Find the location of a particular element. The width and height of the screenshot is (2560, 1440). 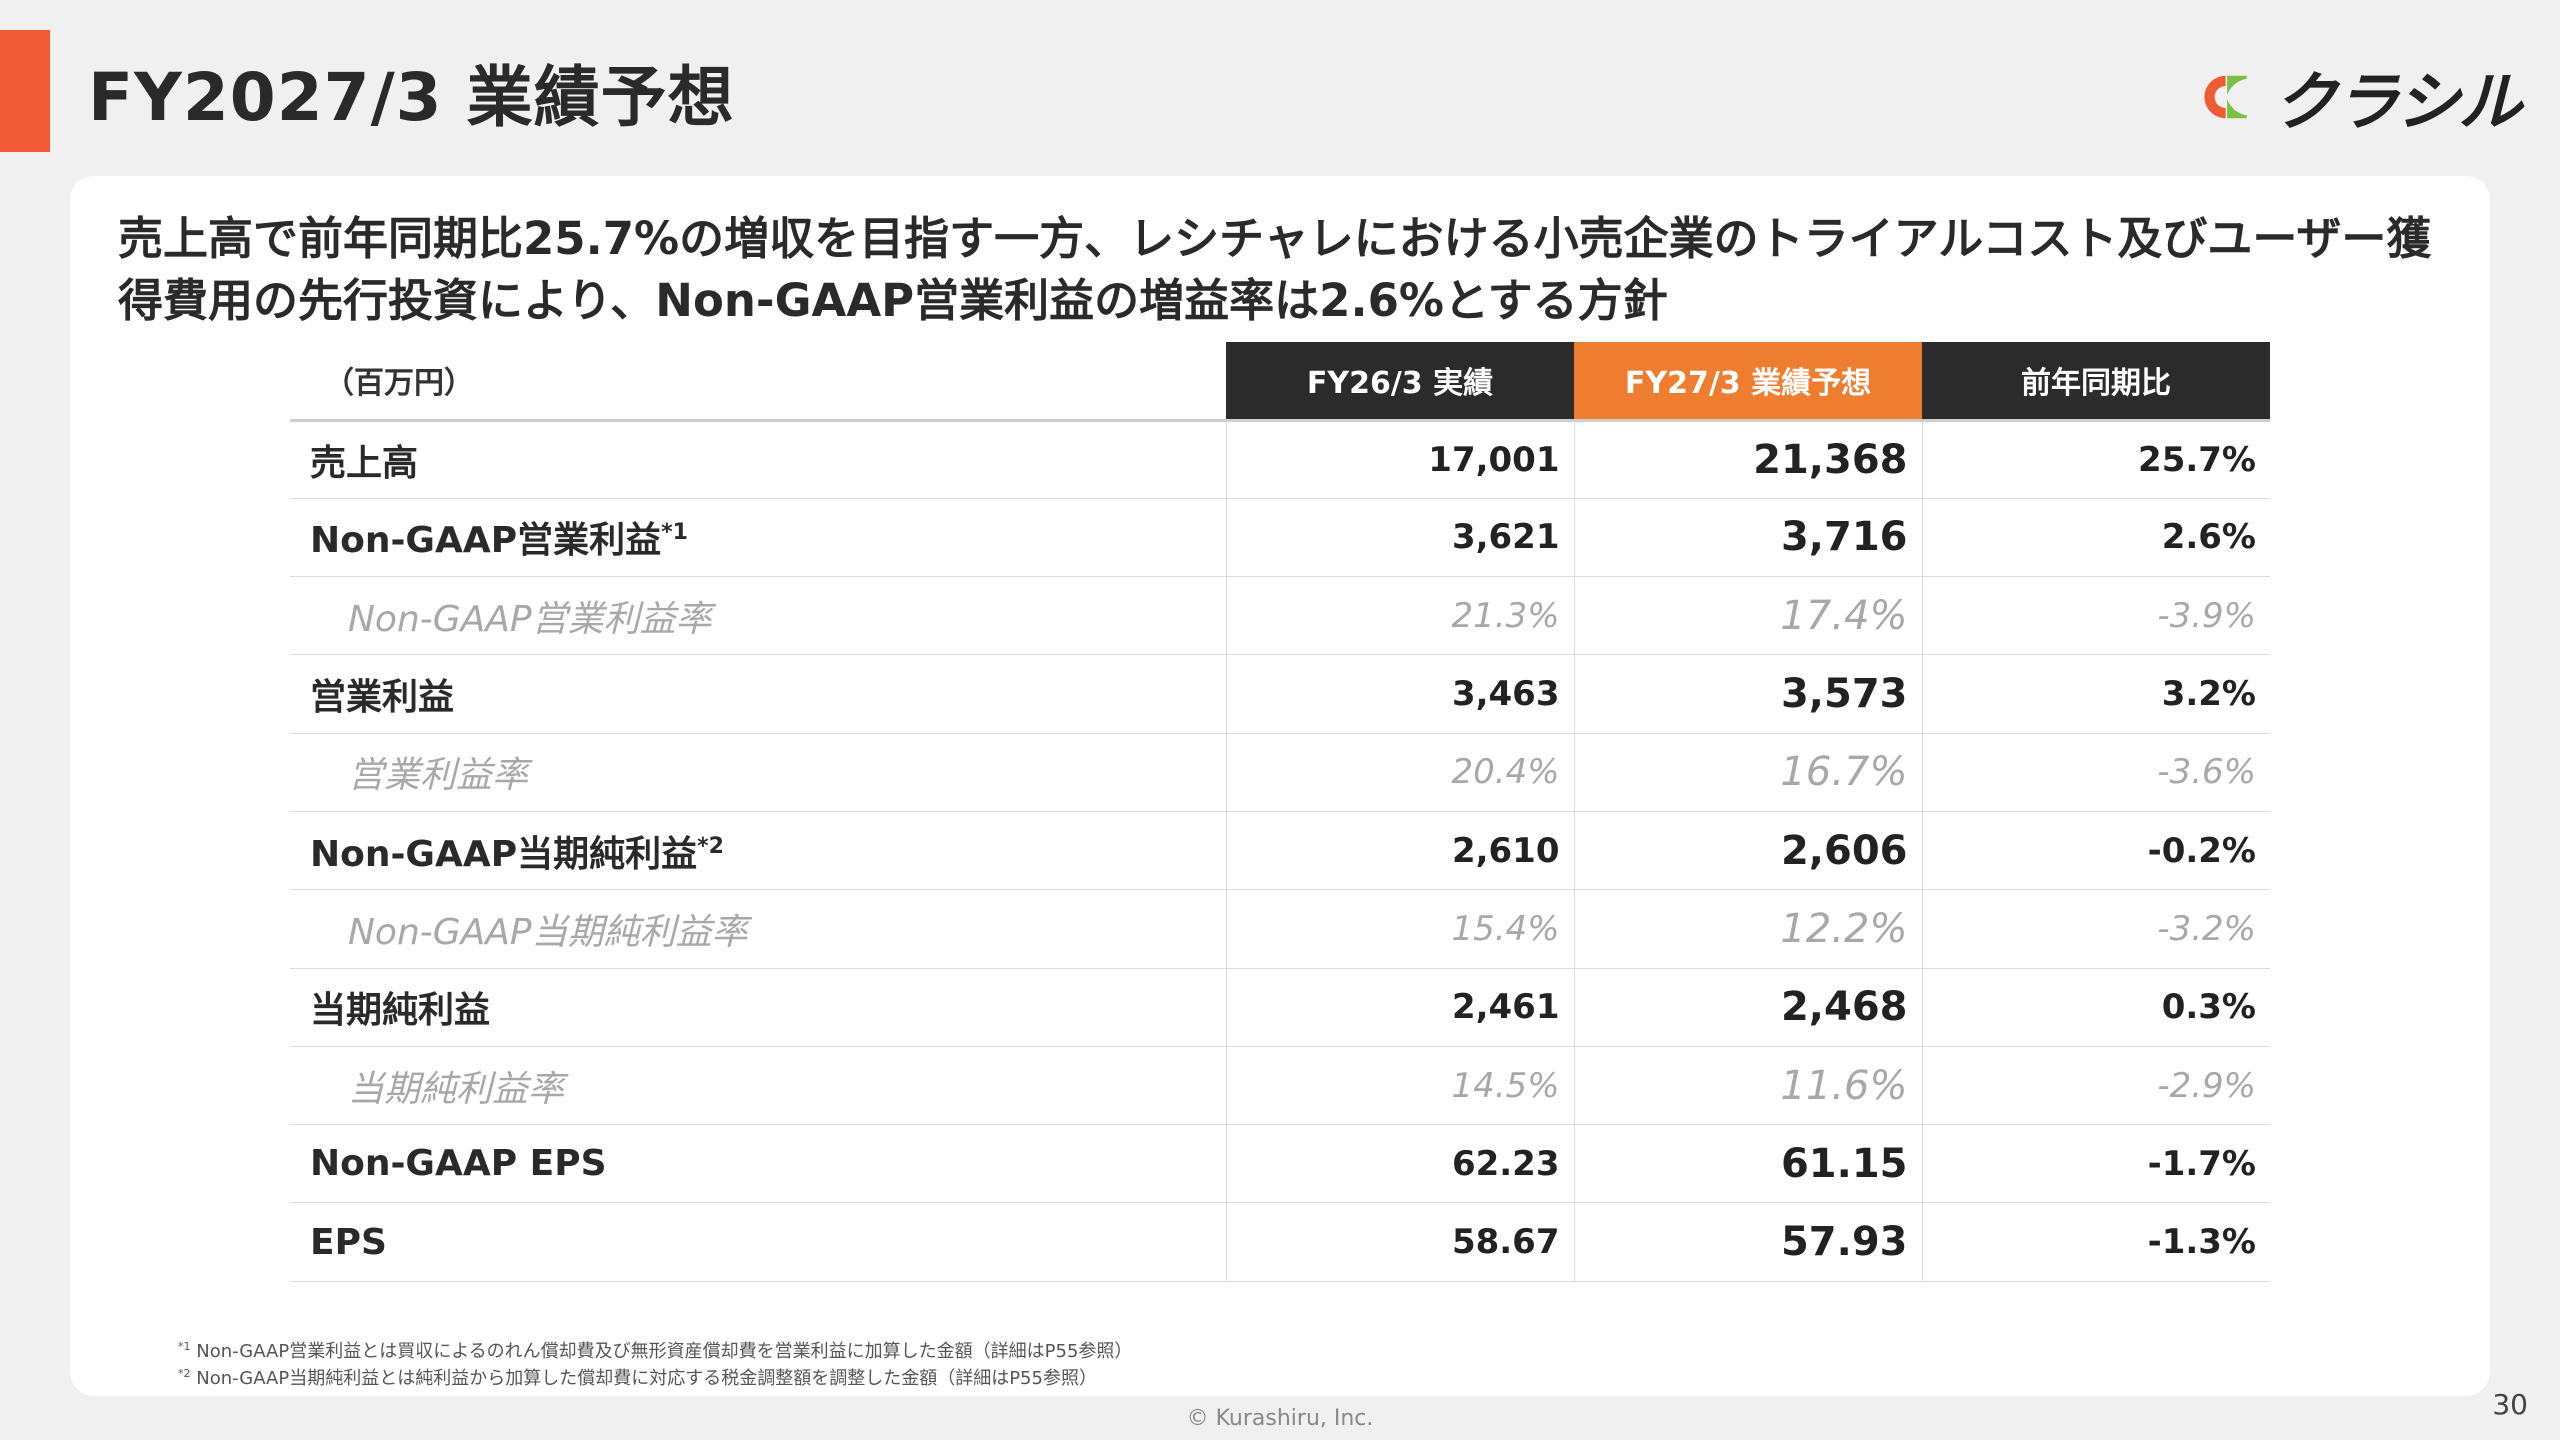

fy26-actual-value: 3,621 is located at coordinates (1399, 538).